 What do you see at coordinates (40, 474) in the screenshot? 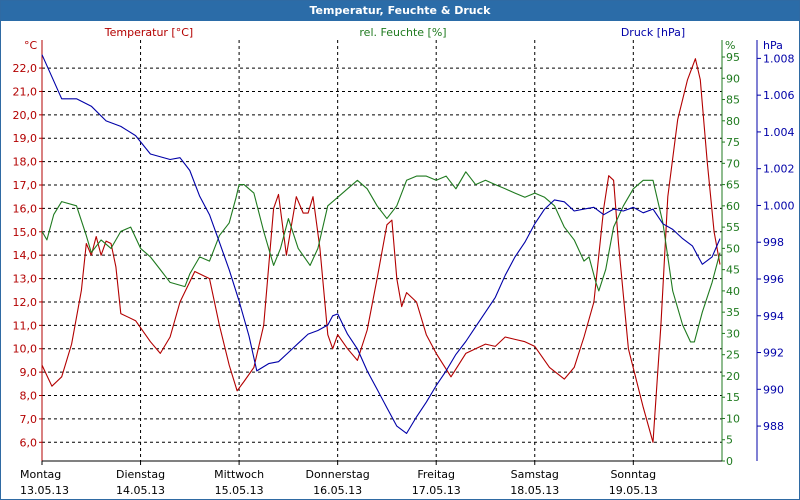
I see `day-label: Montag` at bounding box center [40, 474].